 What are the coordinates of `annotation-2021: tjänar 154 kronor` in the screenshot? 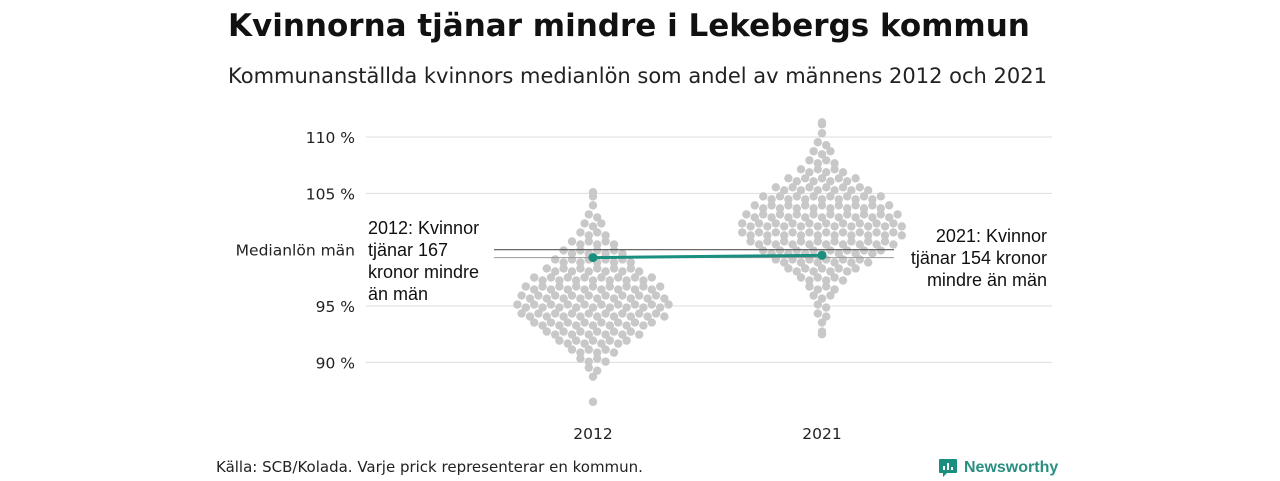 It's located at (979, 258).